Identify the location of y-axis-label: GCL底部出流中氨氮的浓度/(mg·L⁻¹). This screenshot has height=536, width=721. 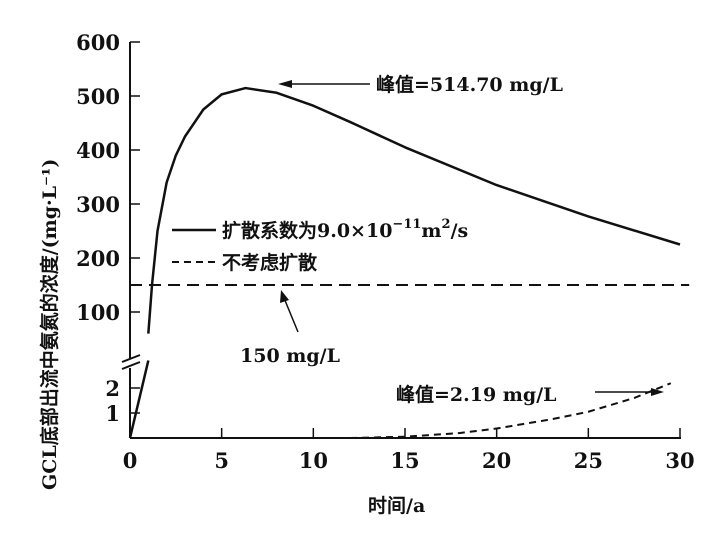
(49, 324).